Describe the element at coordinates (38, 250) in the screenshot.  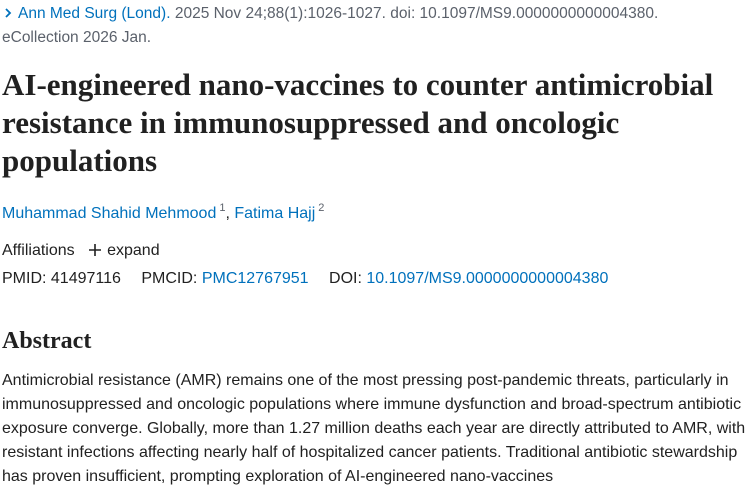
I see `affiliations-label: Affiliations` at that location.